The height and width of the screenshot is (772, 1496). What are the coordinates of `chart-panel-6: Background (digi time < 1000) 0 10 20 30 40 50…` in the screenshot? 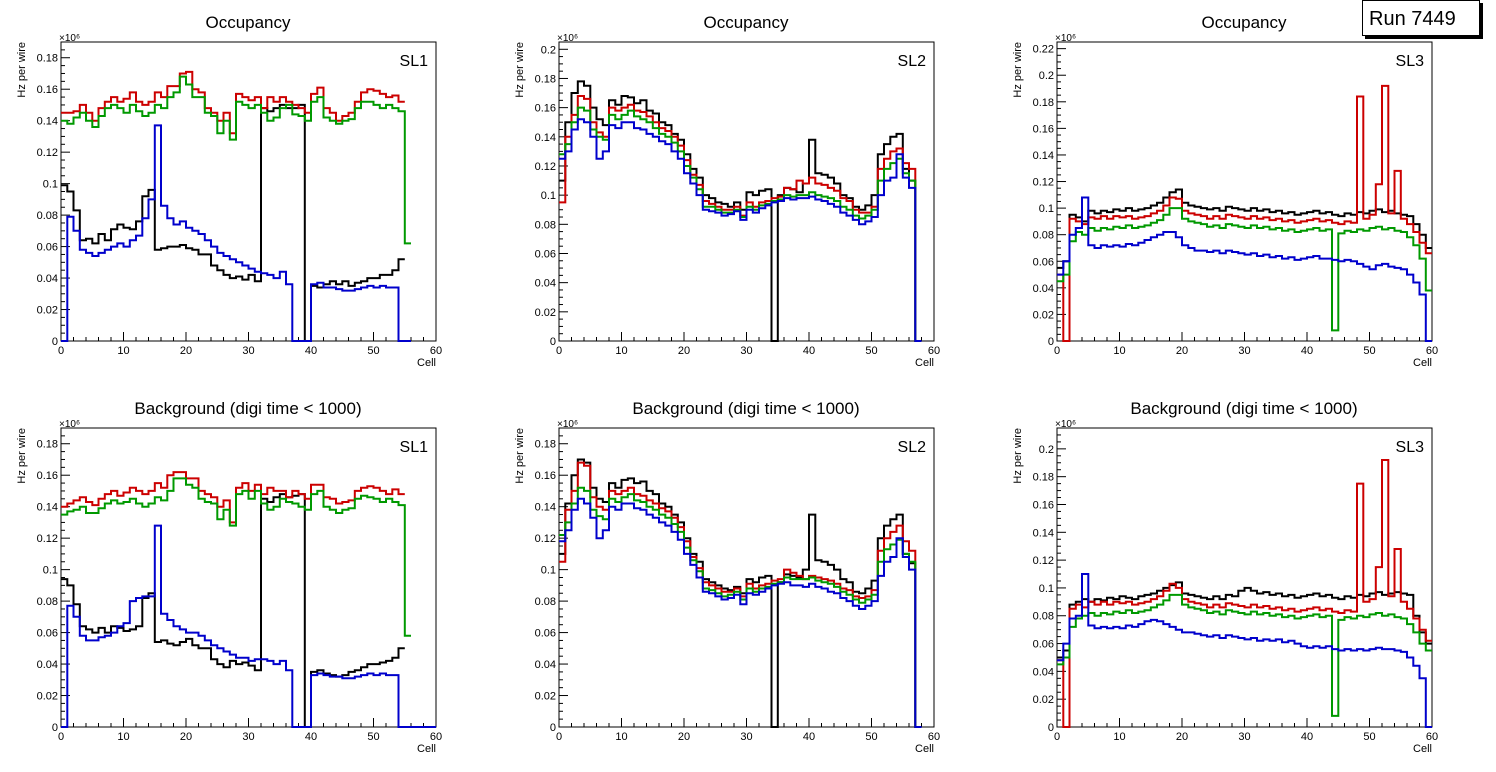 It's located at (1225, 577).